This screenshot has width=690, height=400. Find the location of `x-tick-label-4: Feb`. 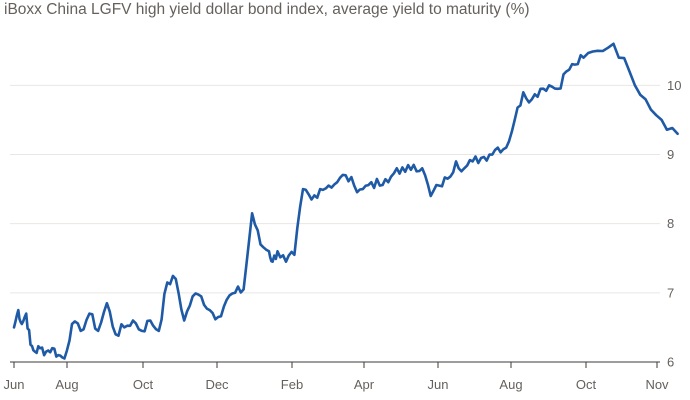

x-tick-label-4: Feb is located at coordinates (292, 384).